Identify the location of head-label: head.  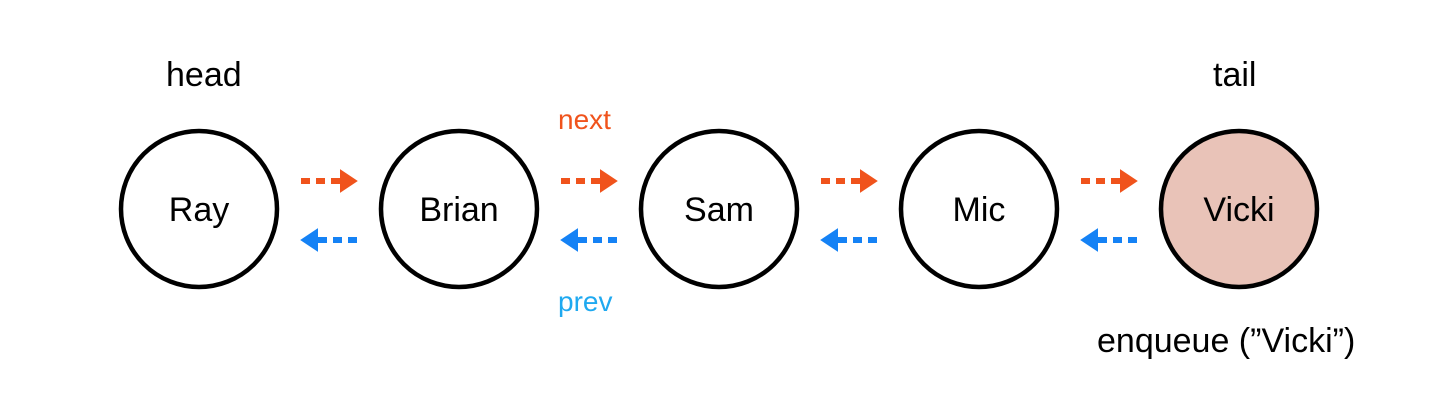
(204, 75).